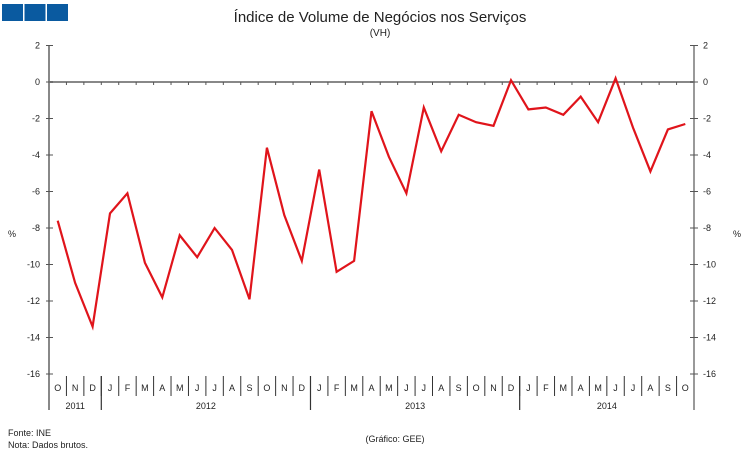 The image size is (748, 456). I want to click on logo, so click(35, 12).